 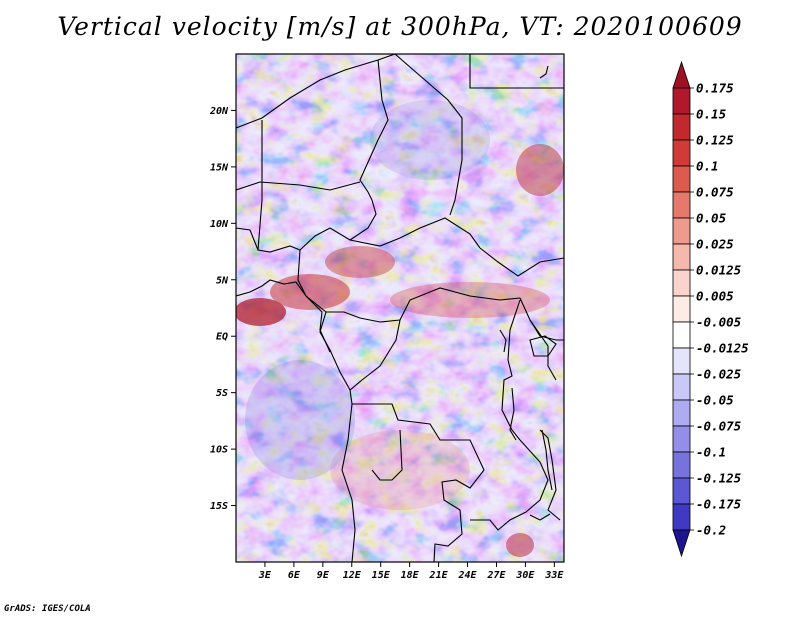 What do you see at coordinates (470, 300) in the screenshot?
I see `ascent-band` at bounding box center [470, 300].